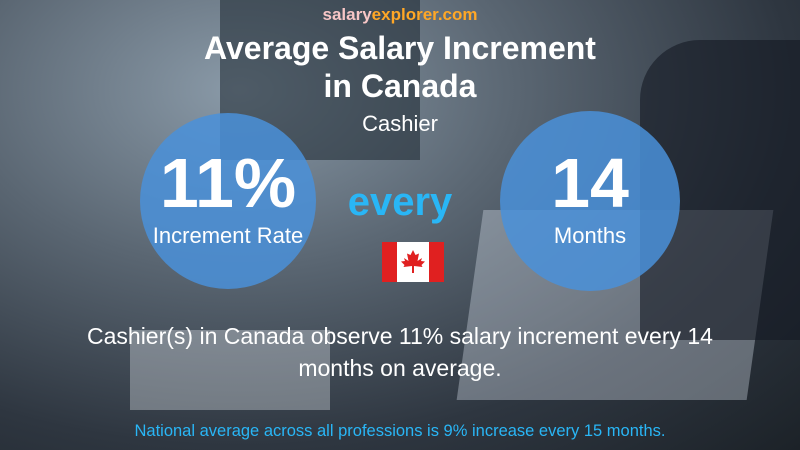 The width and height of the screenshot is (800, 450). I want to click on rate-circle: 11% Increment Rate, so click(228, 201).